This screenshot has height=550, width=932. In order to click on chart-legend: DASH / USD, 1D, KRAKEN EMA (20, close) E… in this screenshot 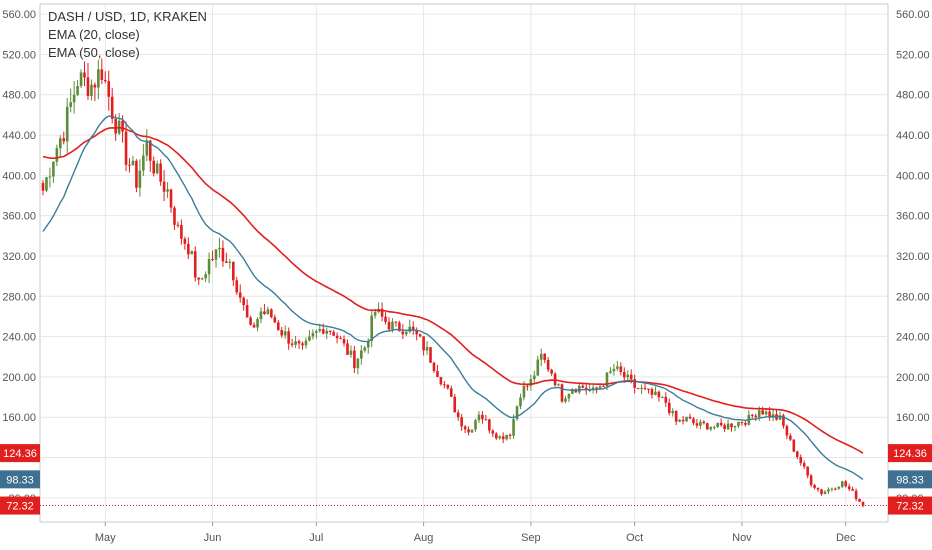, I will do `click(127, 35)`.